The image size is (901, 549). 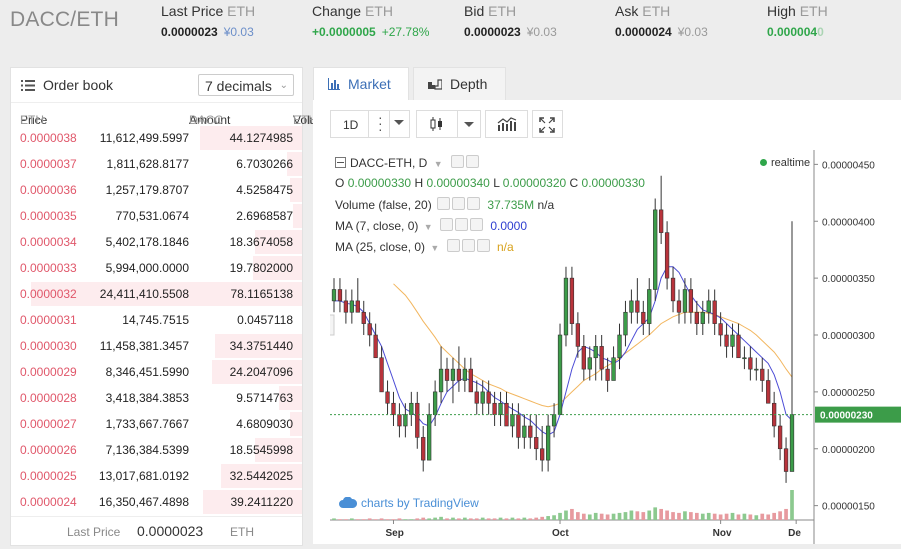 What do you see at coordinates (420, 503) in the screenshot?
I see `watermark-text: charts by TradingView` at bounding box center [420, 503].